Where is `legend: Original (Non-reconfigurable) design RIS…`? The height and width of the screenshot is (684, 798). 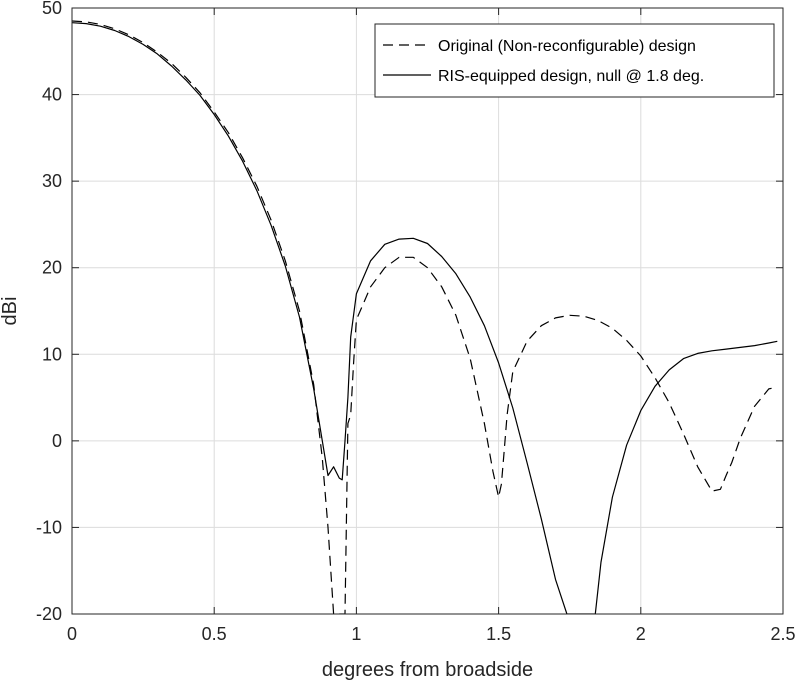 legend: Original (Non-reconfigurable) design RIS… is located at coordinates (574, 60).